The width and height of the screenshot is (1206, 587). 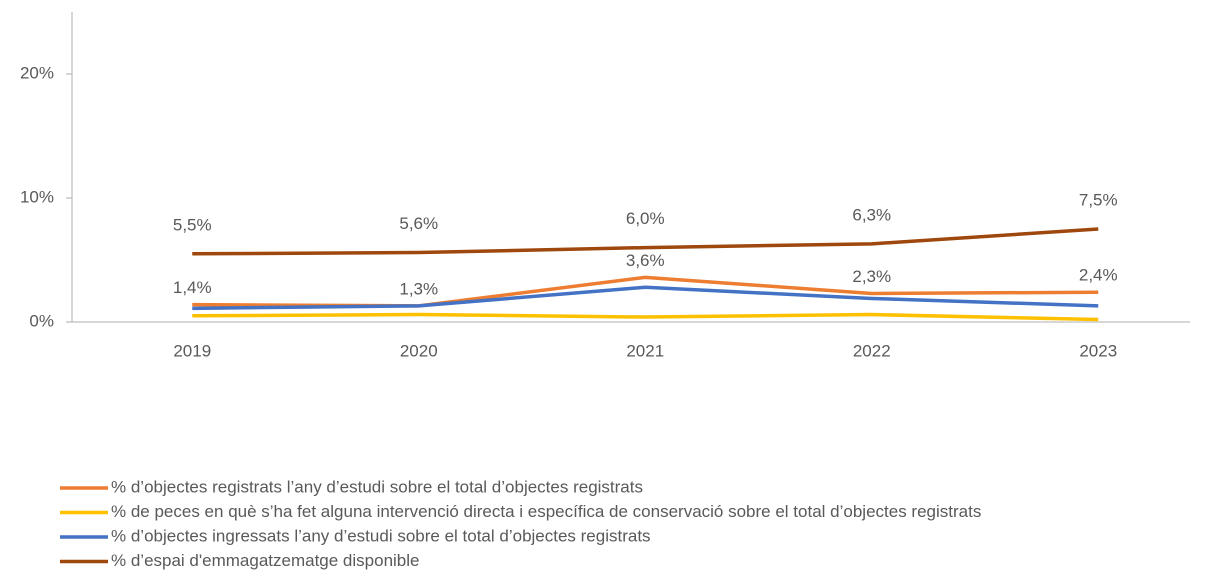 I want to click on data-label: 3,6%, so click(x=645, y=260).